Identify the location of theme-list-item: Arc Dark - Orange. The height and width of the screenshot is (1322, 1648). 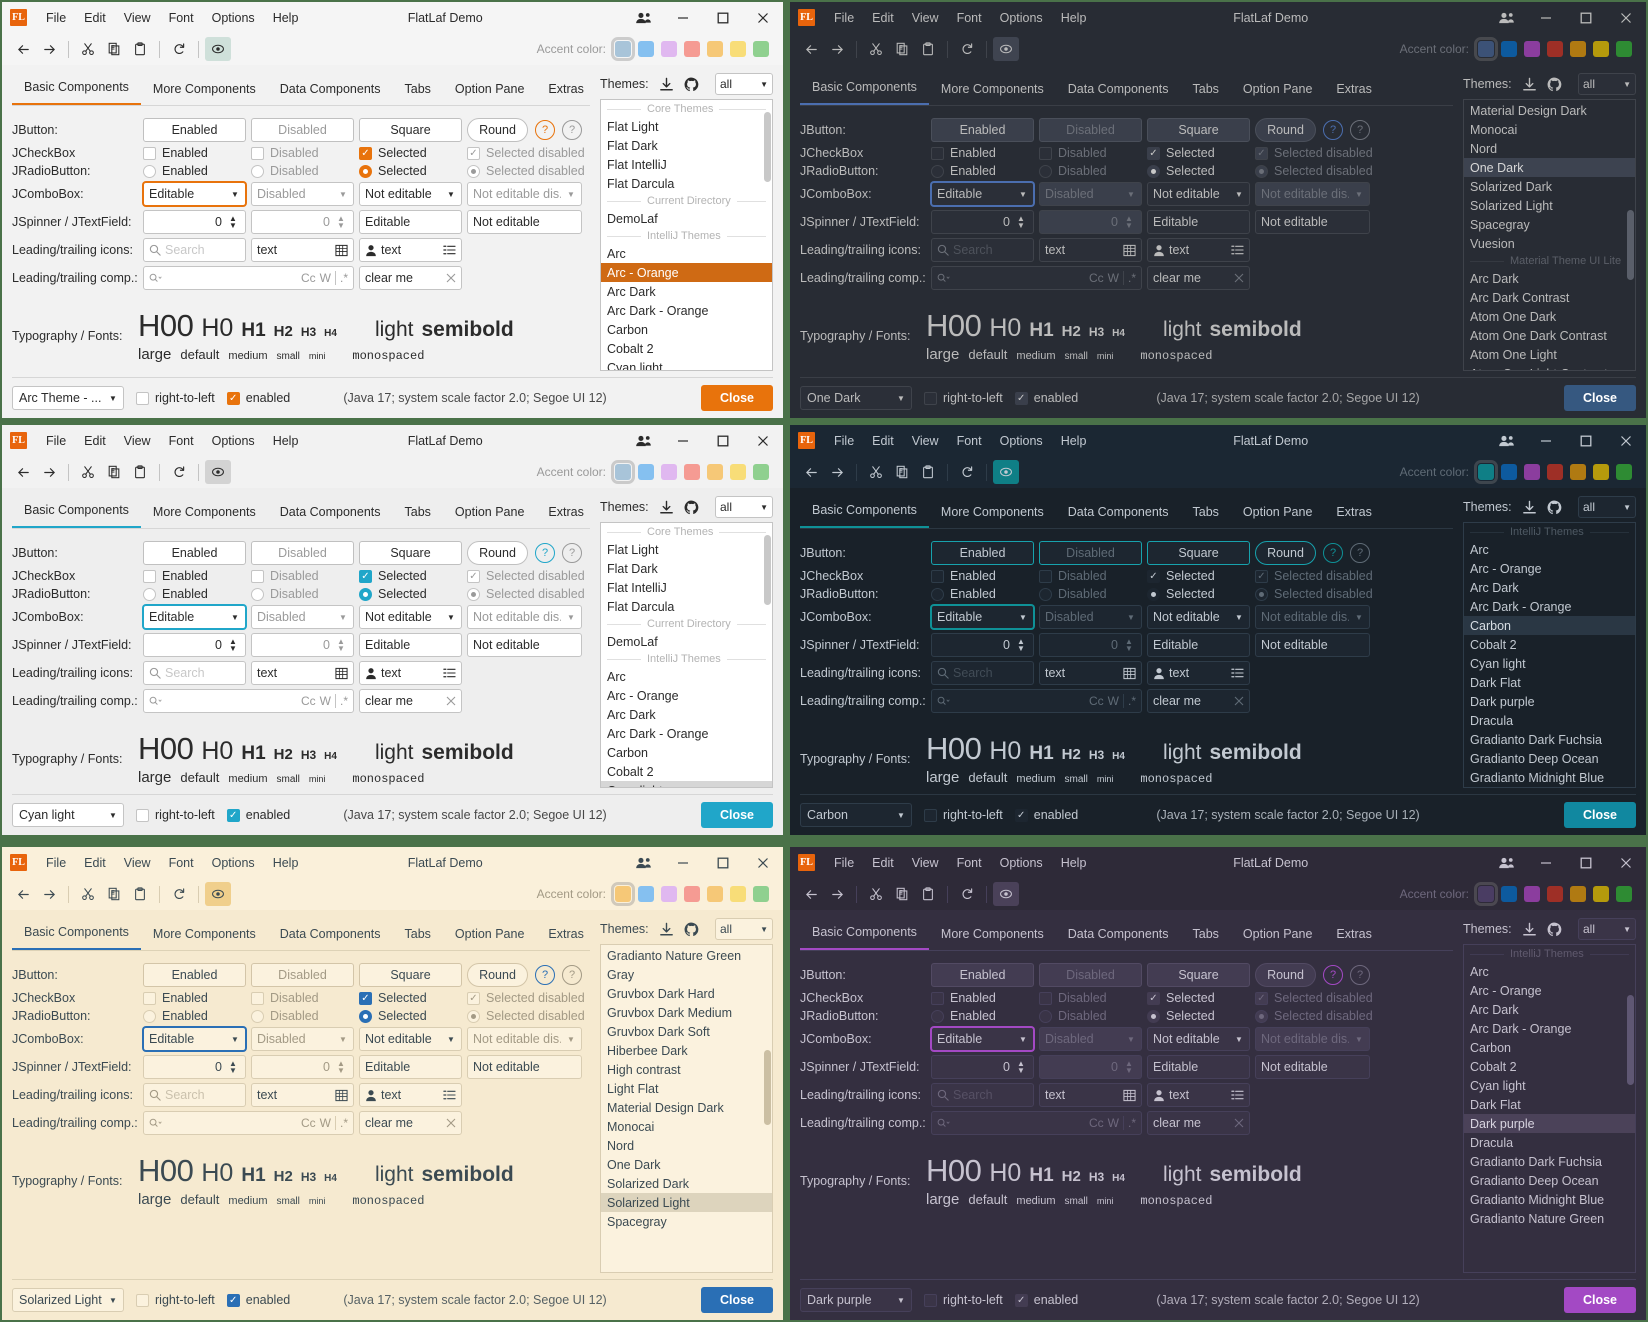
(658, 733).